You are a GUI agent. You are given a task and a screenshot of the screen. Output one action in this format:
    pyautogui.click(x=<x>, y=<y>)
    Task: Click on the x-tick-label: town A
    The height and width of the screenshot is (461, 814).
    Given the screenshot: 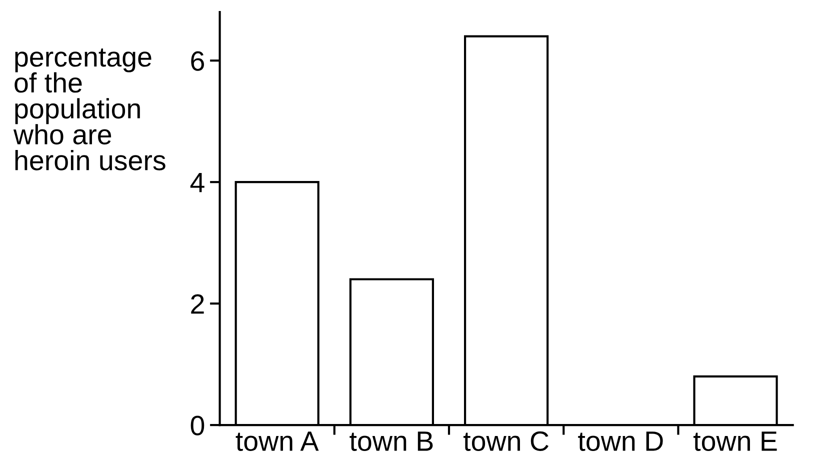 What is the action you would take?
    pyautogui.click(x=277, y=441)
    